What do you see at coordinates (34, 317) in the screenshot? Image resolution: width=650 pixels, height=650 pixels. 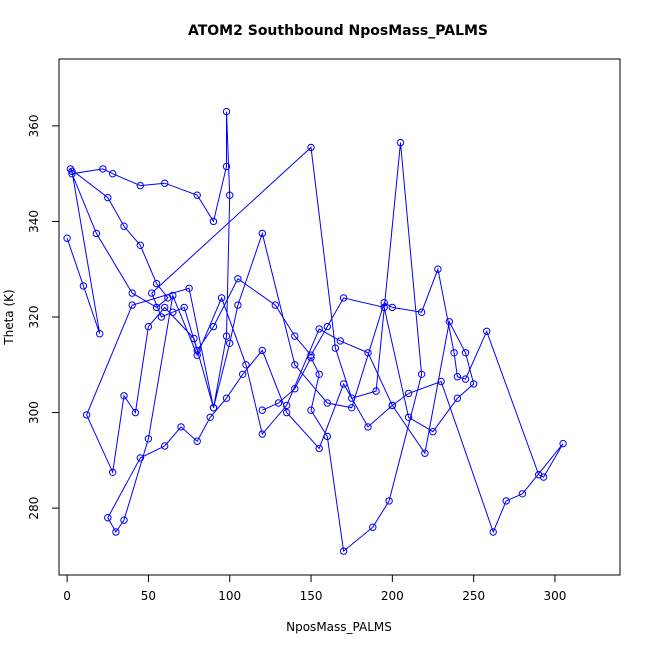 I see `y-tick-label: 320` at bounding box center [34, 317].